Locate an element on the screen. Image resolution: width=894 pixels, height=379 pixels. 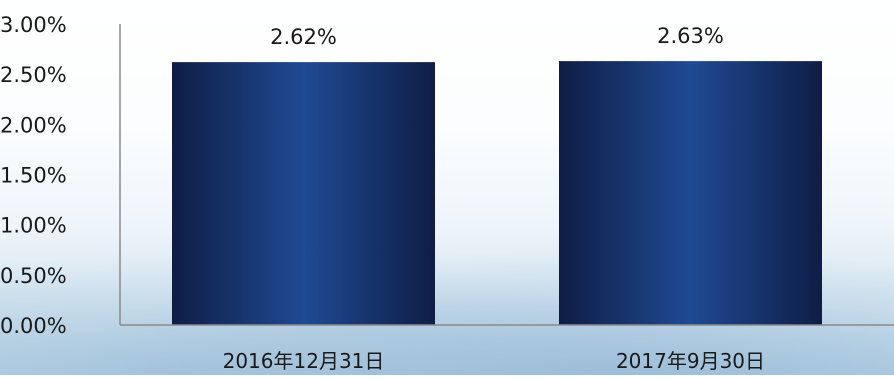
y-tick-label: 1.00% is located at coordinates (33, 226).